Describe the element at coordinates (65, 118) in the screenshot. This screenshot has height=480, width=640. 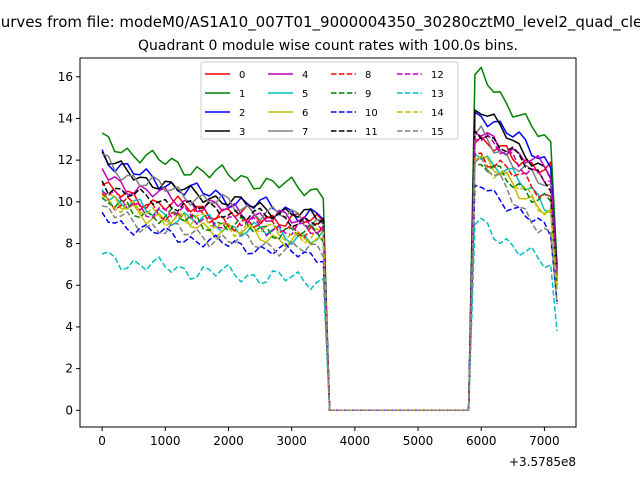
I see `y-tick-label: 14` at that location.